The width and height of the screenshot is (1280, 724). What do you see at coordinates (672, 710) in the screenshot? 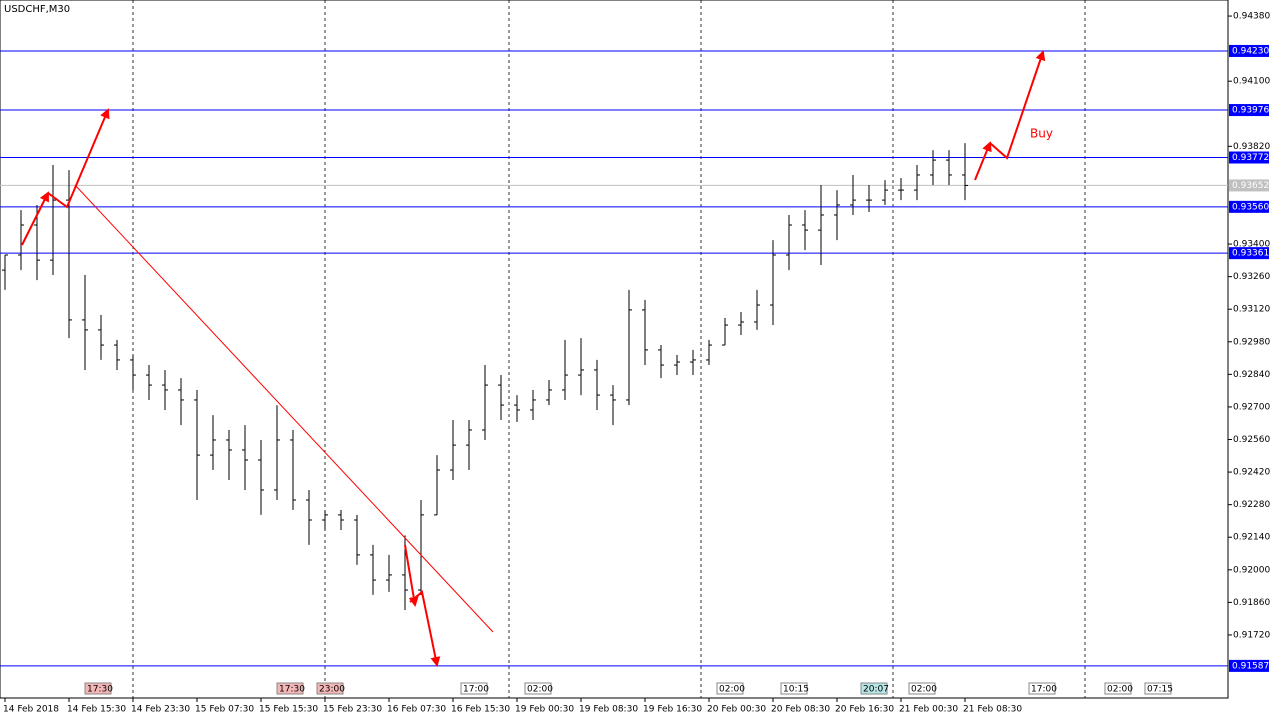
I see `x-tick-label: 19 Feb 16:30` at bounding box center [672, 710].